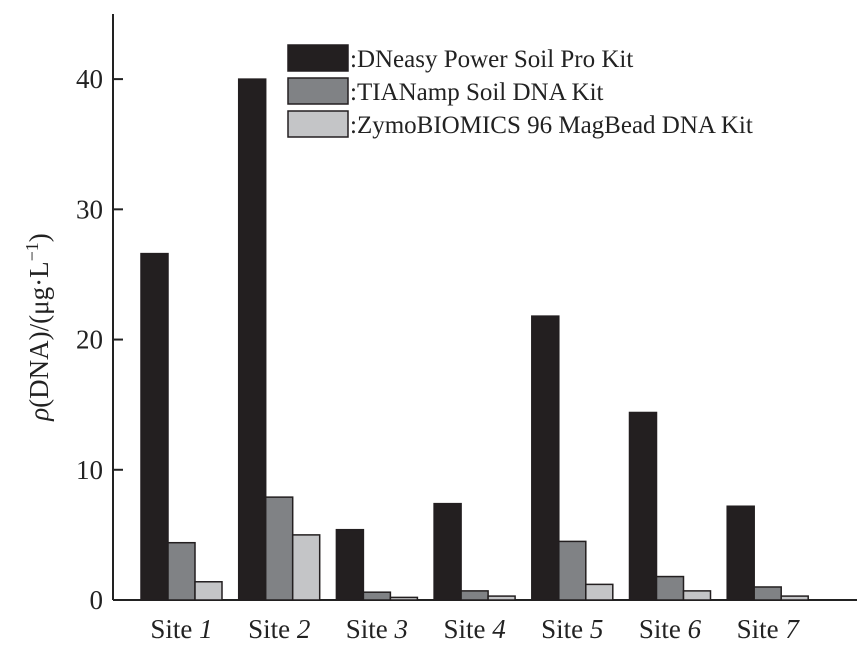 The image size is (862, 649). Describe the element at coordinates (377, 629) in the screenshot. I see `x-category-label: Site 3` at that location.